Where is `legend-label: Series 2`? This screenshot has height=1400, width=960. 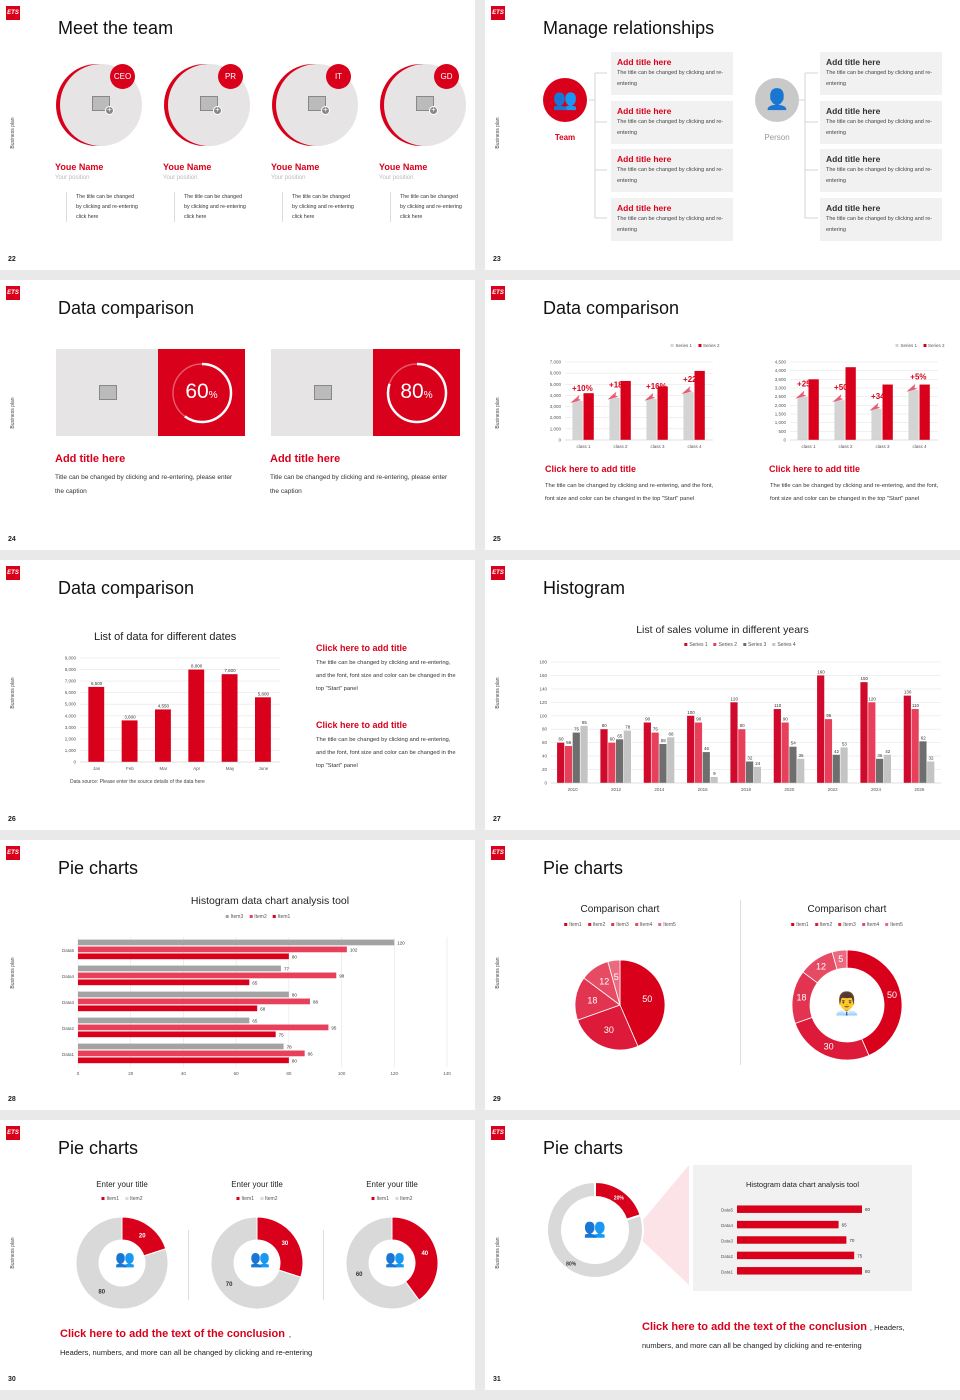 legend-label: Series 2 is located at coordinates (936, 345).